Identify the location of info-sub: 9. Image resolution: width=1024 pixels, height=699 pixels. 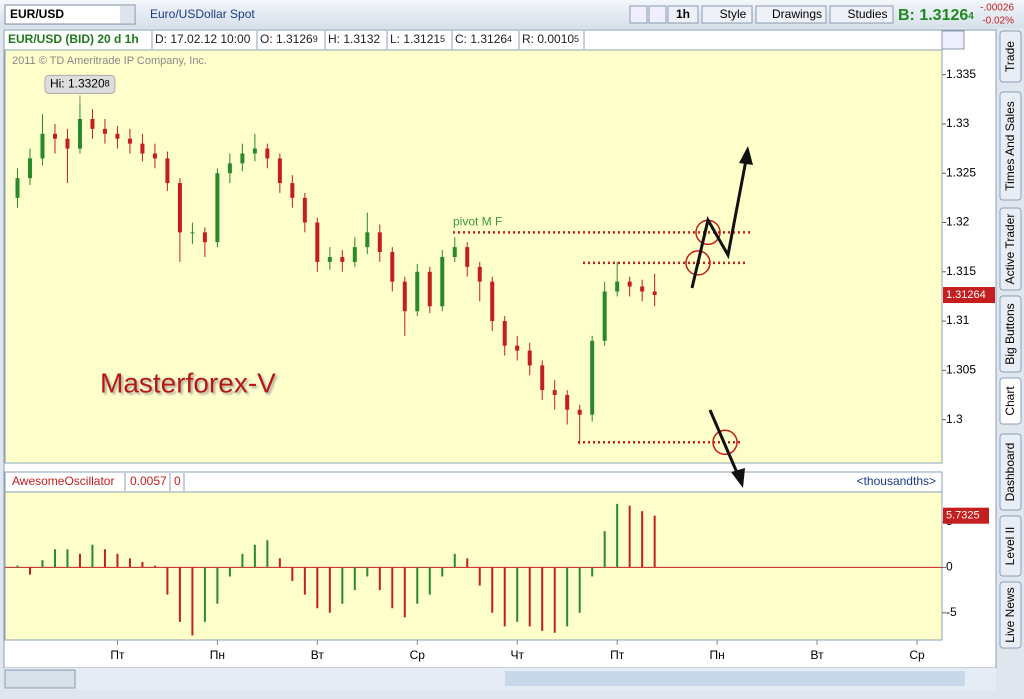
(315, 39).